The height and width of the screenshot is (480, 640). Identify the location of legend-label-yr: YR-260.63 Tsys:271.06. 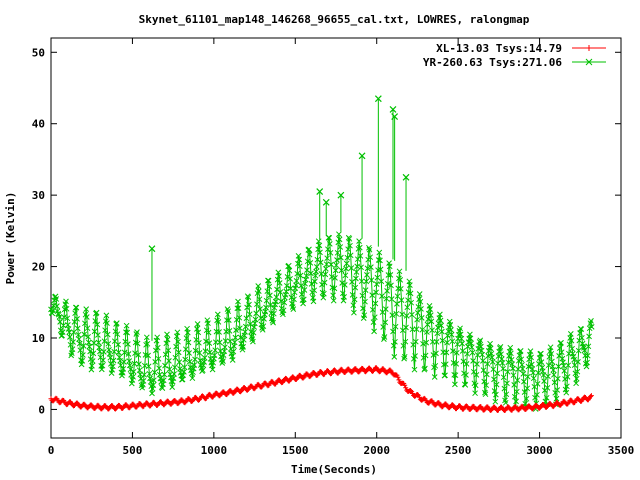
(492, 62).